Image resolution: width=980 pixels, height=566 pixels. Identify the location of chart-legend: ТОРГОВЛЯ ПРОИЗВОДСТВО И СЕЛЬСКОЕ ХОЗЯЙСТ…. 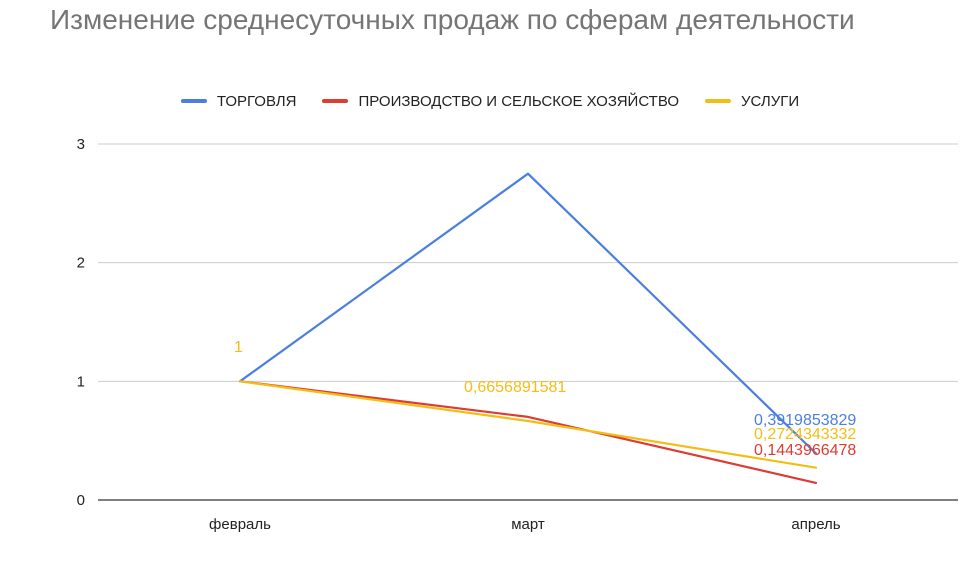
(490, 101).